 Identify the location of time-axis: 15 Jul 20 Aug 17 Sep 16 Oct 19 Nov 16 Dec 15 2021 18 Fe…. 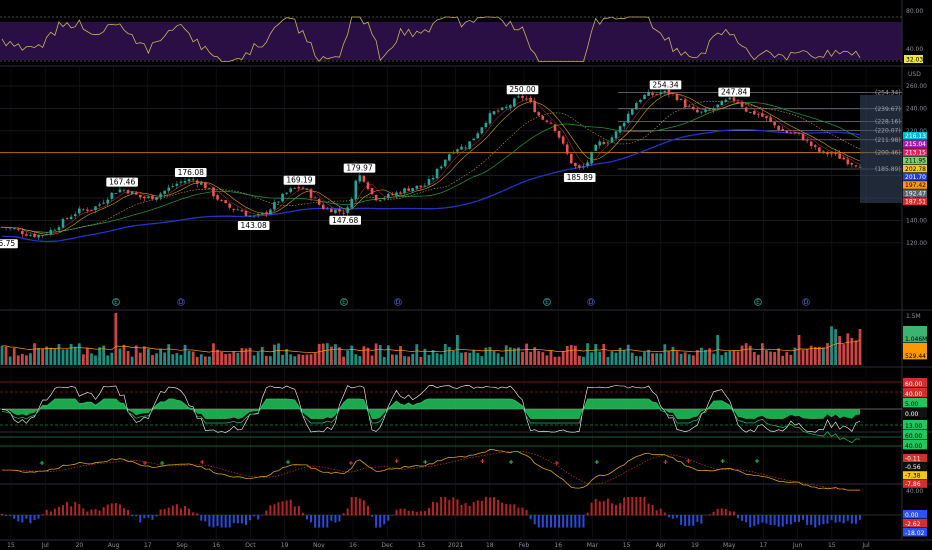
(438, 545).